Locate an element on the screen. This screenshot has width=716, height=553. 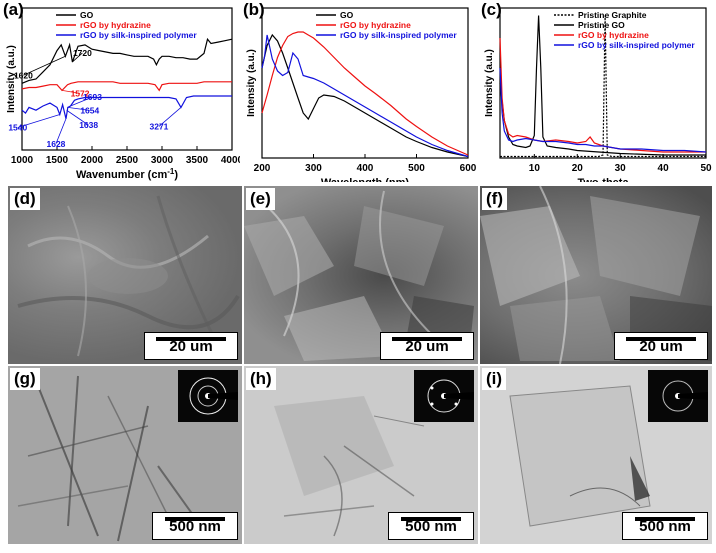
annotation-label: 1693 is located at coordinates (92, 97).